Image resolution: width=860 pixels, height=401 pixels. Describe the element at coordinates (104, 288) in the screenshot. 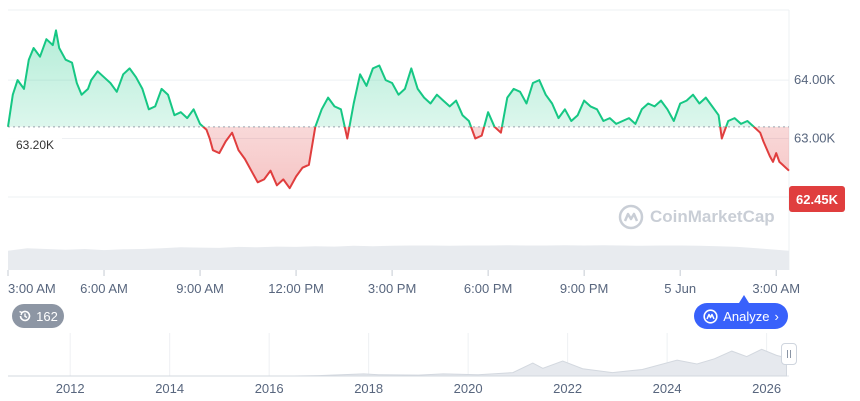

I see `x-tick-label-1: 6:00 AM` at that location.